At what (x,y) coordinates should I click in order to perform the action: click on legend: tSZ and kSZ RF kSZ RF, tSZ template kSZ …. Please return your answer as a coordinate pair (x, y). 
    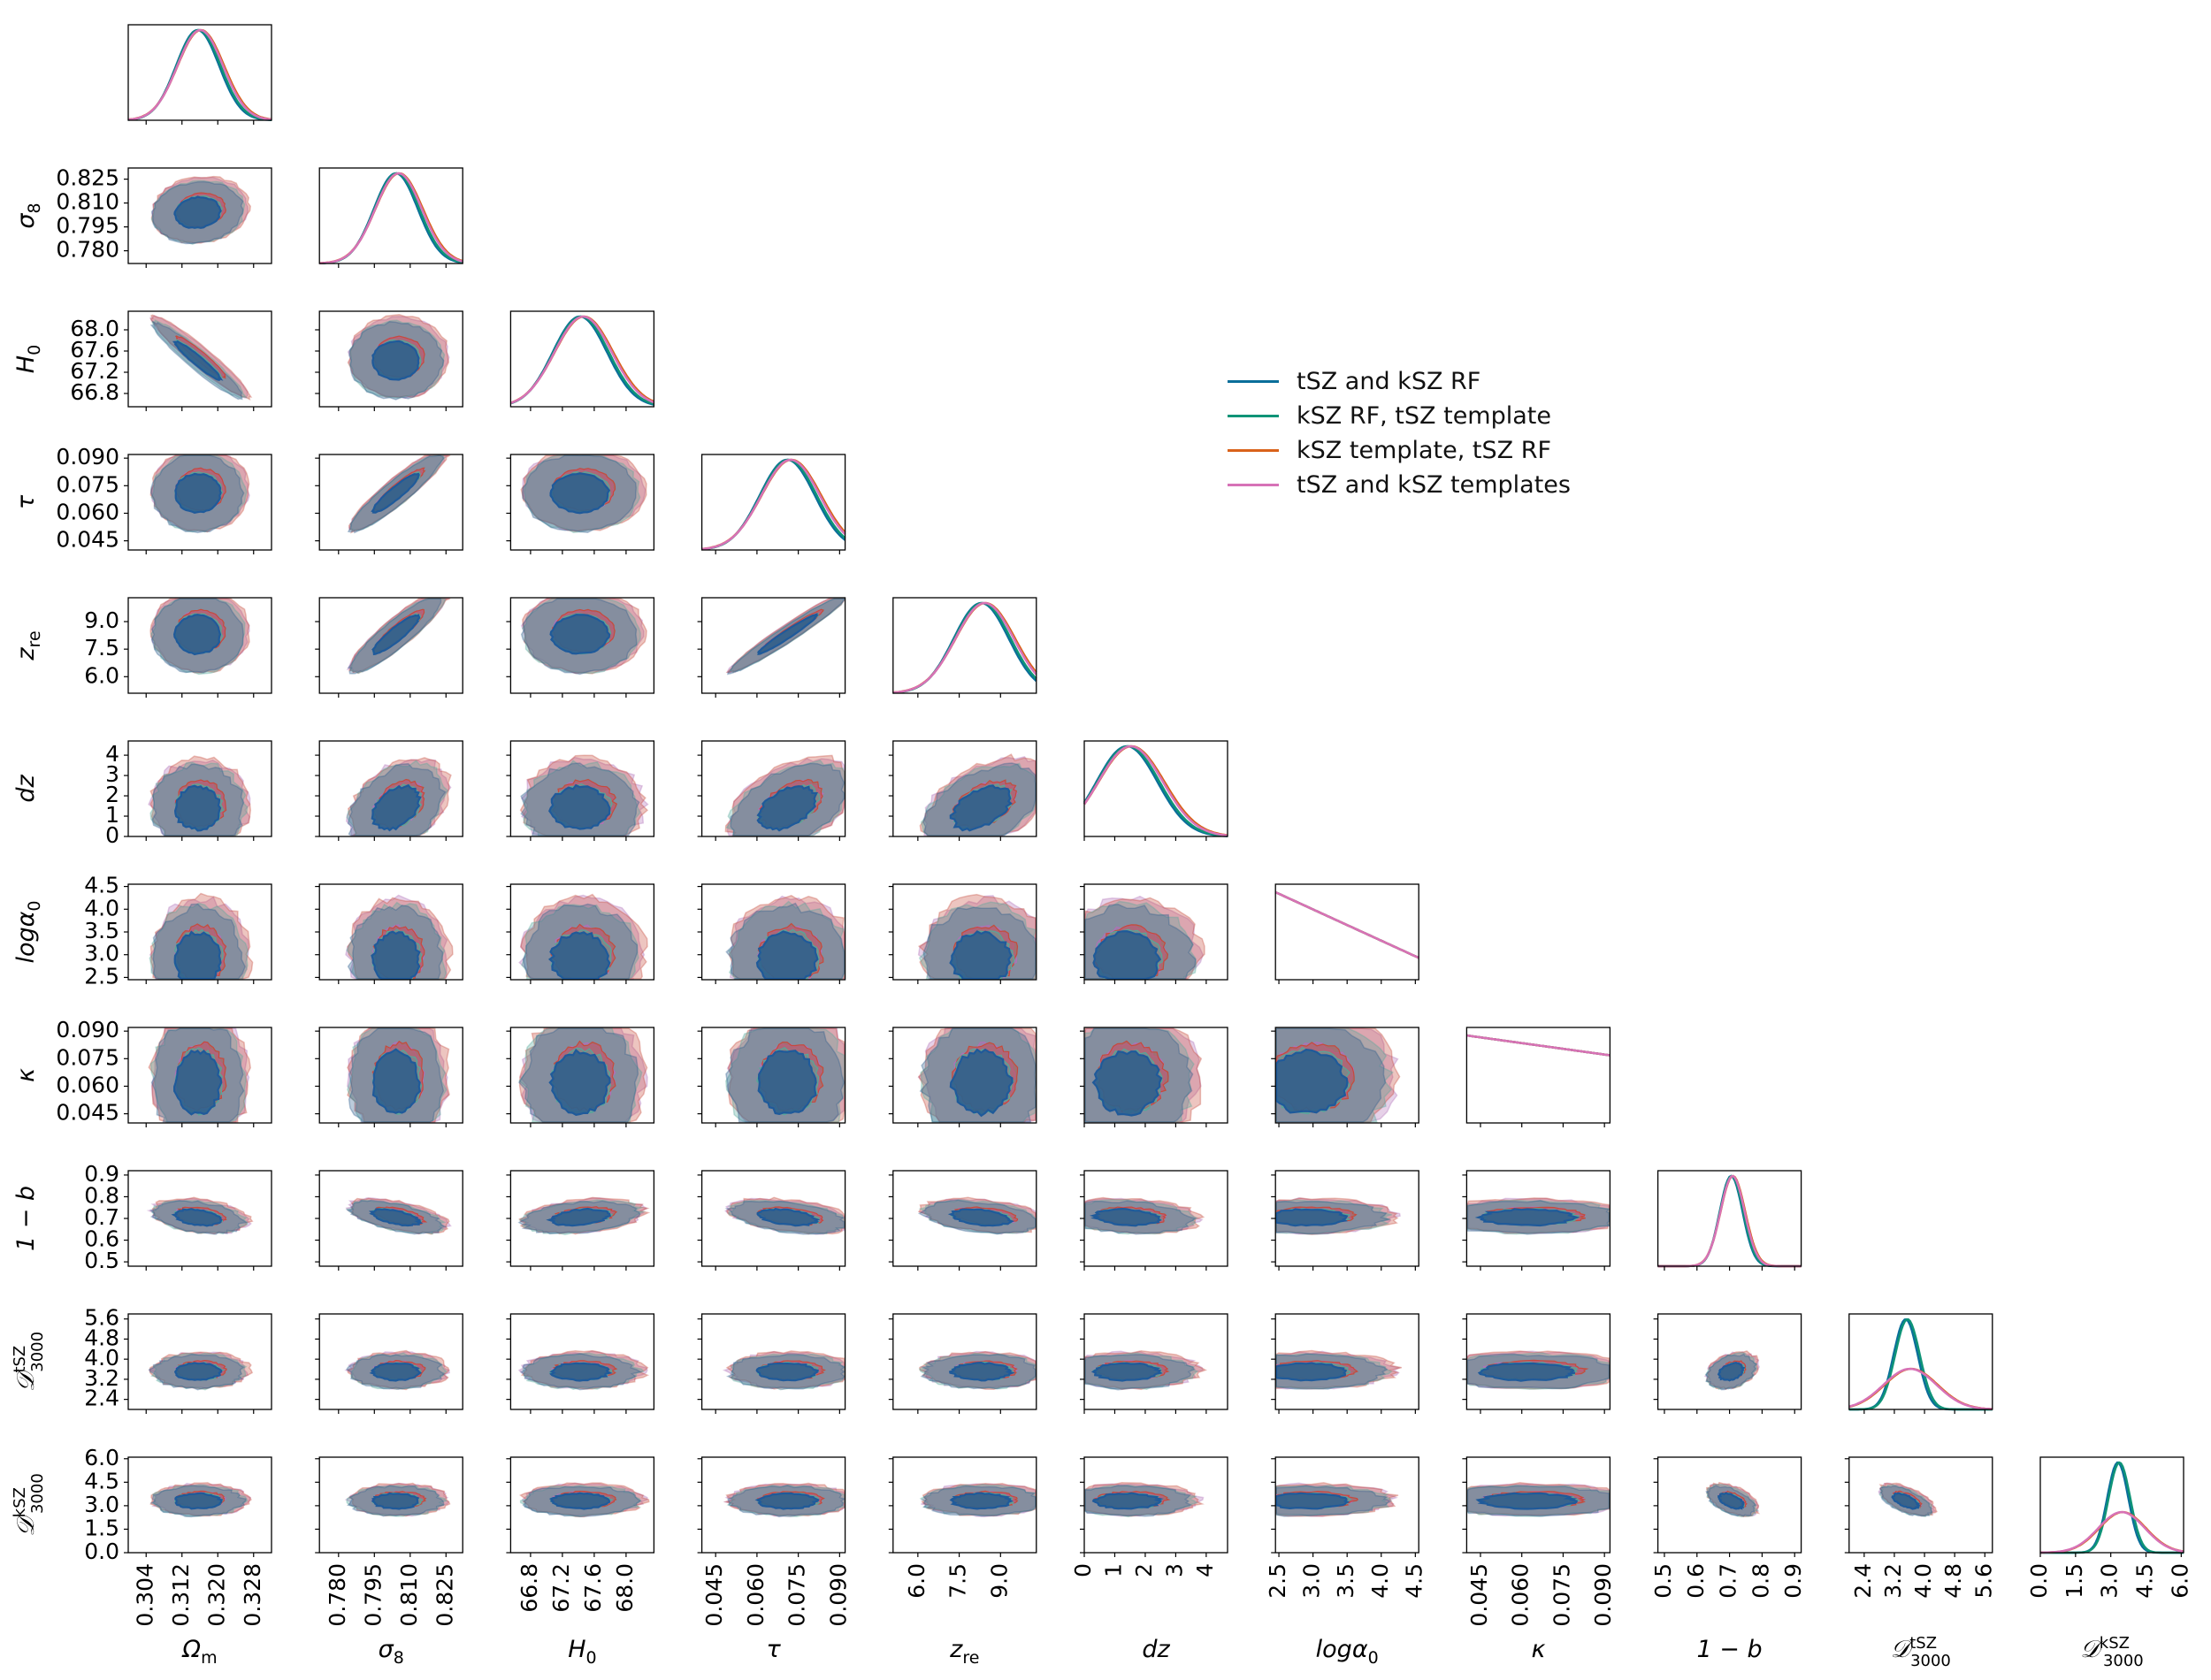
    Looking at the image, I should click on (1399, 433).